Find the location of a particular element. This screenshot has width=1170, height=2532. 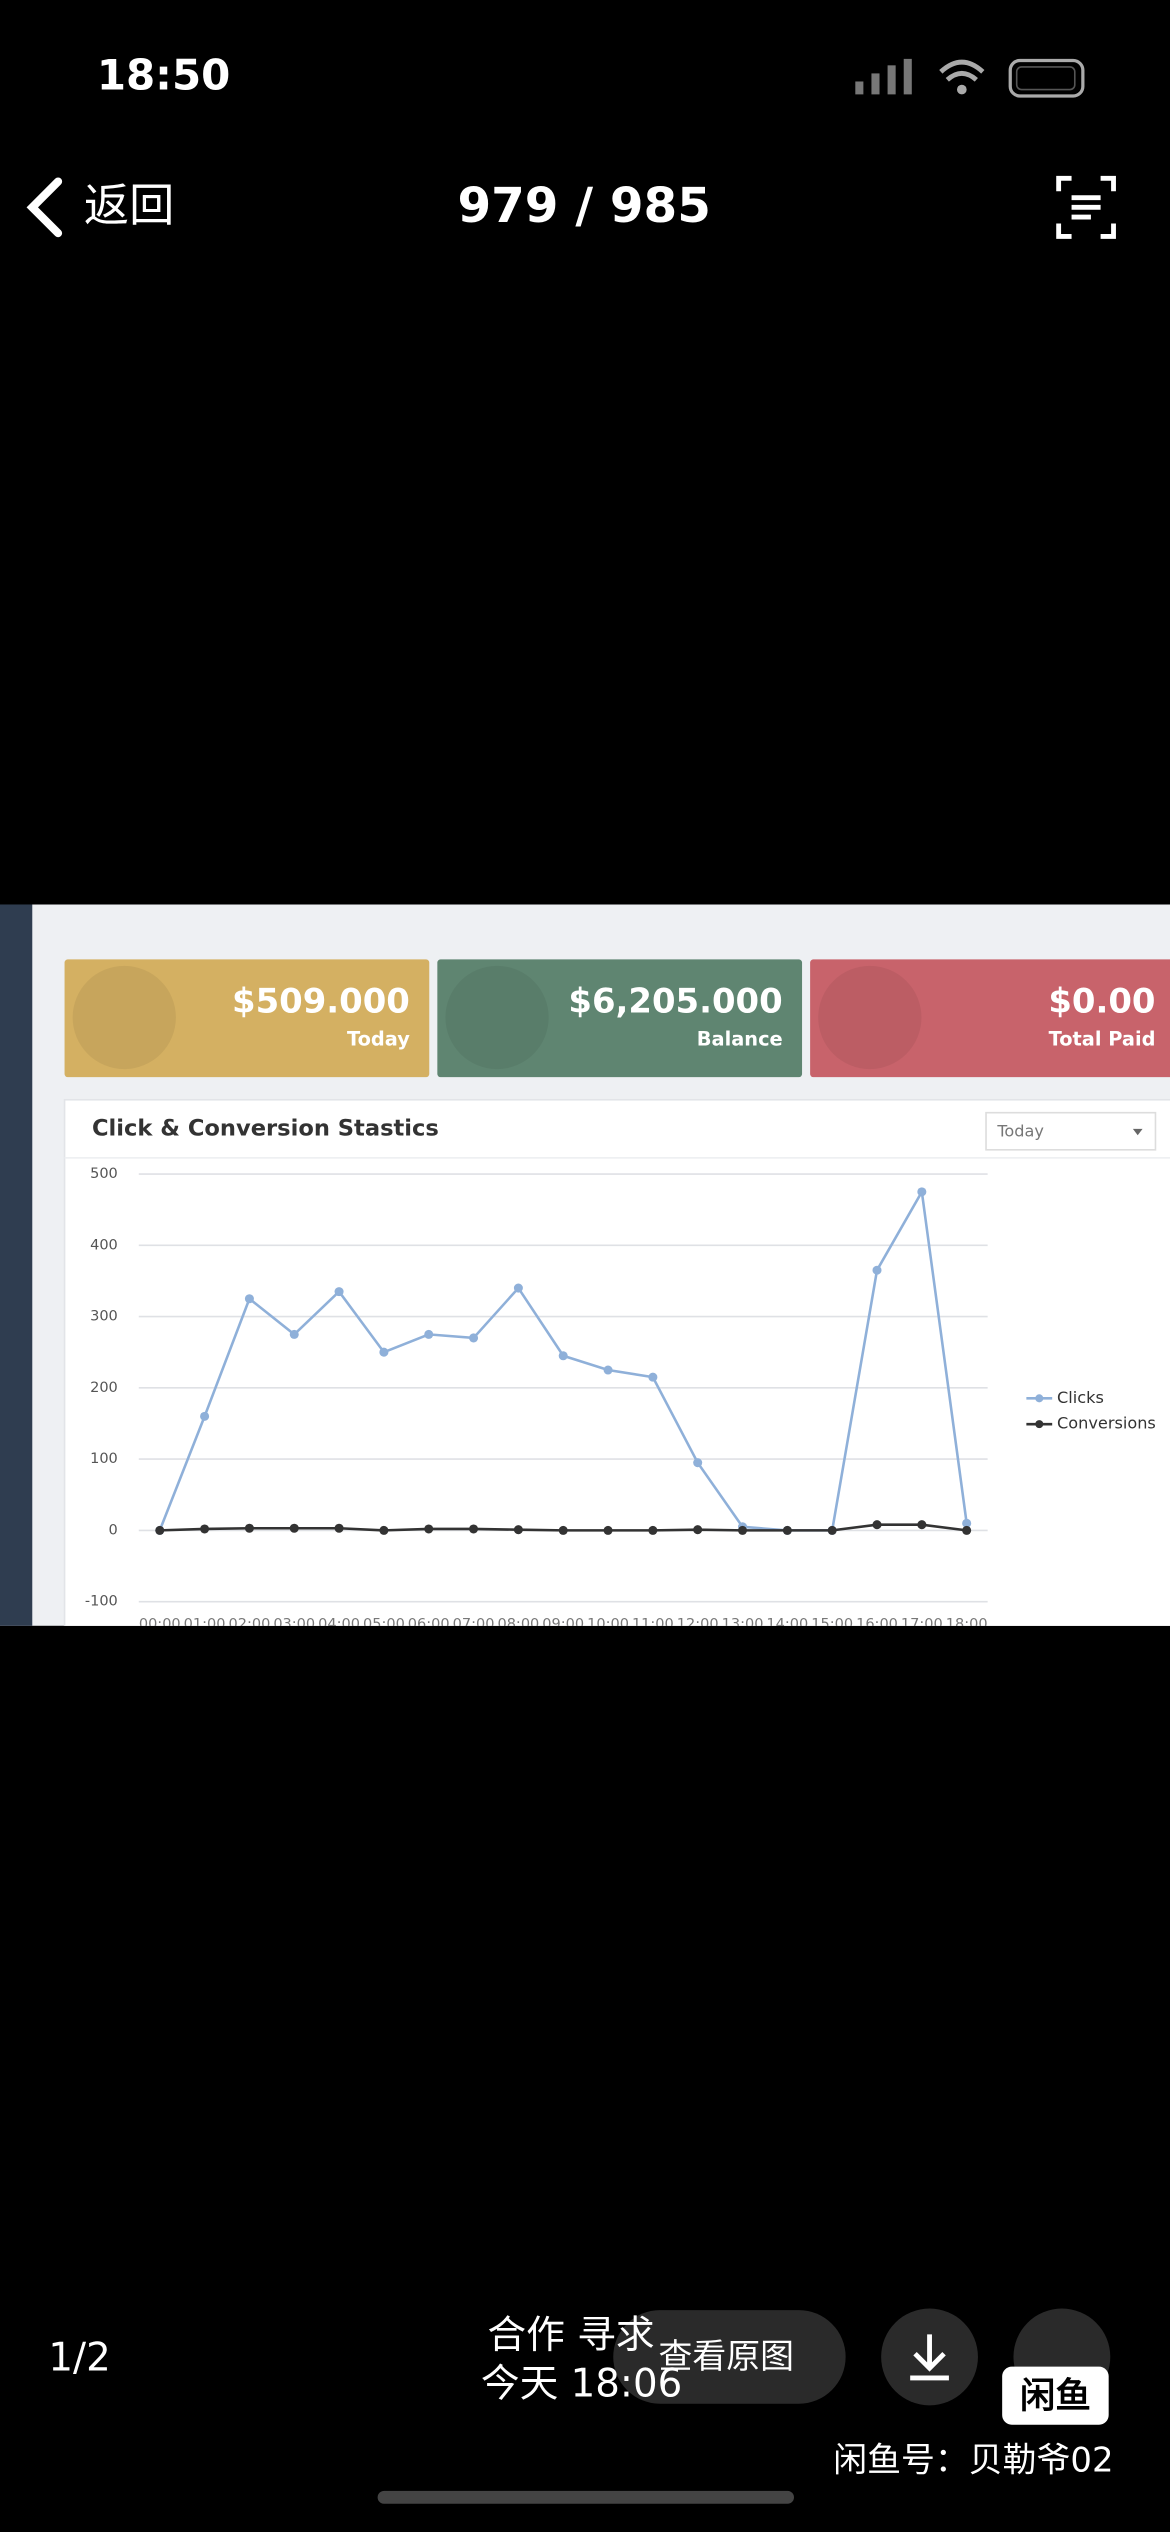

x-tick-label: 02:00 is located at coordinates (249, 1624).